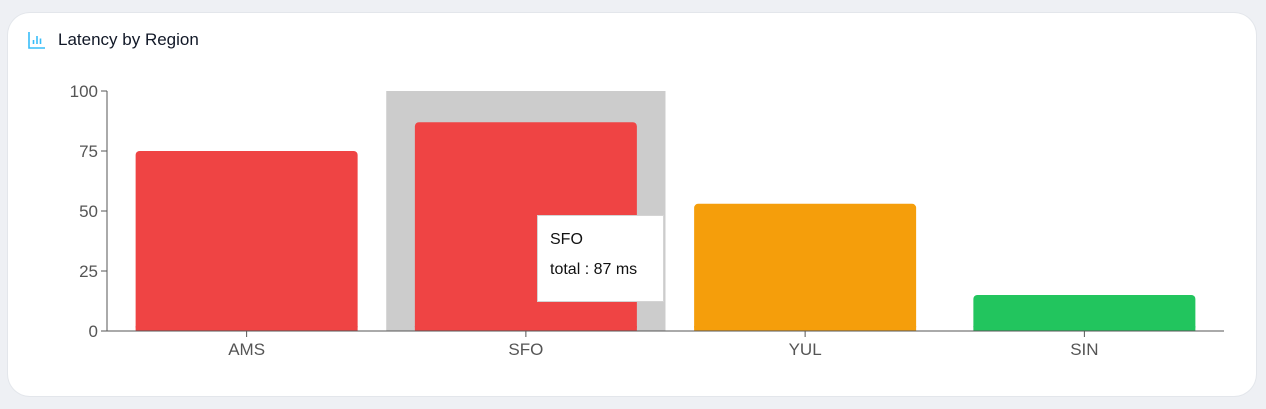 Image resolution: width=1266 pixels, height=409 pixels. I want to click on x-tick-label: SFO, so click(525, 349).